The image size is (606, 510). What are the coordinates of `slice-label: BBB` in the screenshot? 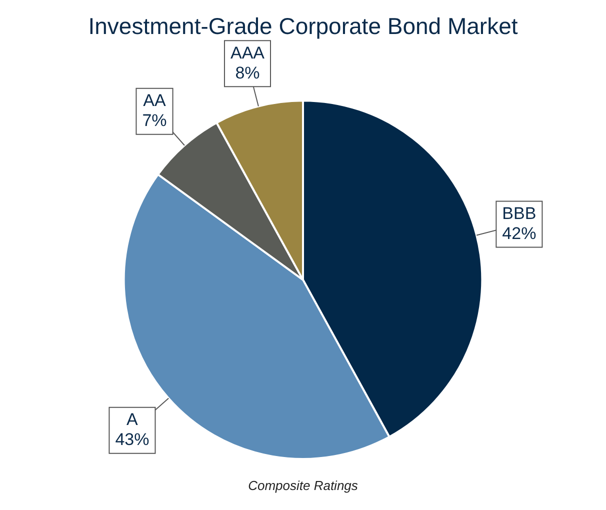 It's located at (519, 213).